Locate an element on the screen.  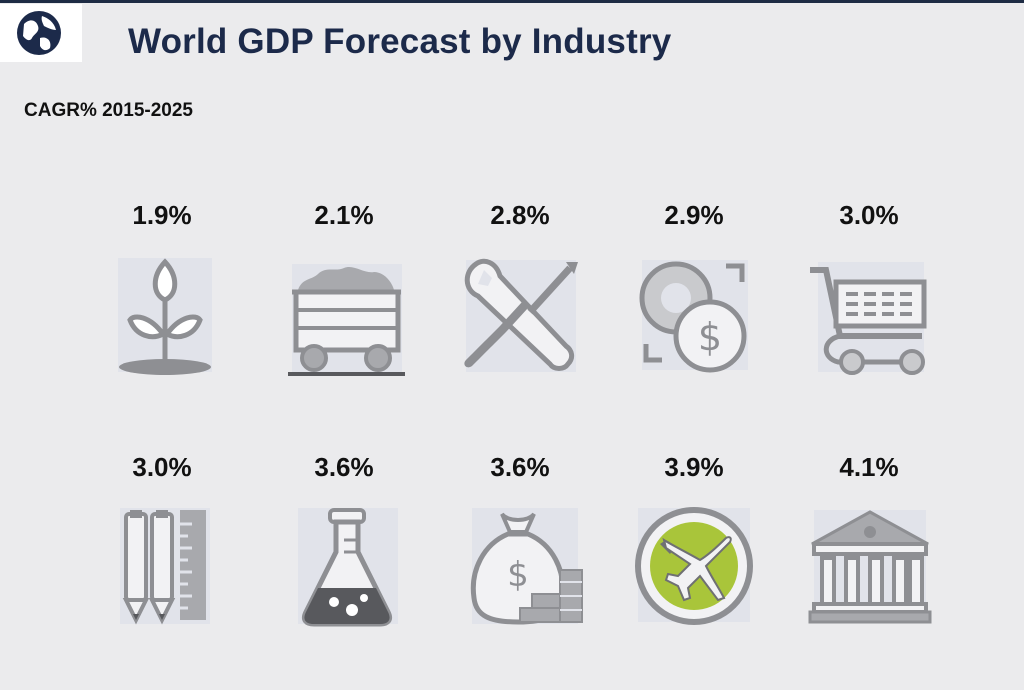
value-label: 1.9% is located at coordinates (162, 215).